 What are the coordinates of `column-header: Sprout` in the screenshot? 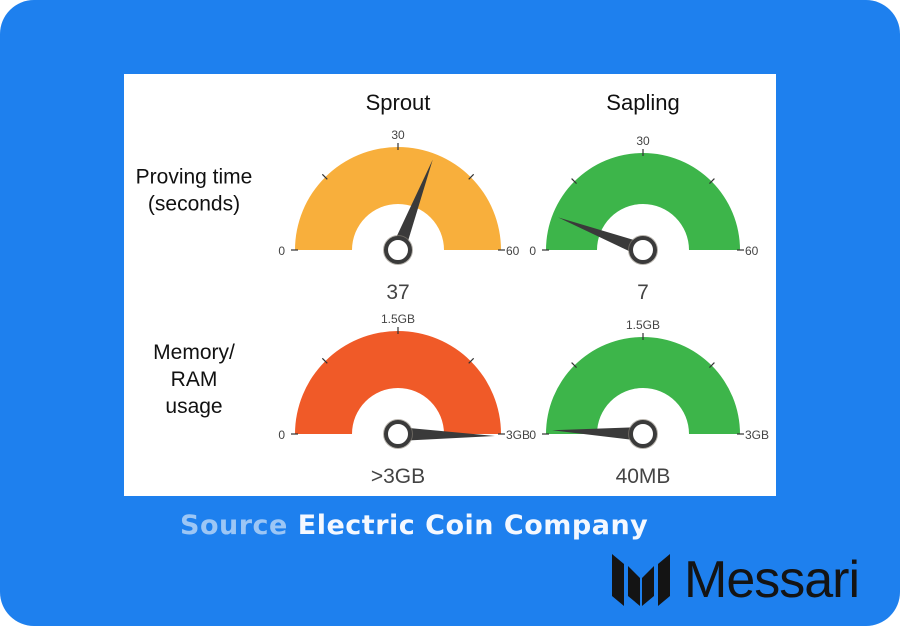 It's located at (398, 102).